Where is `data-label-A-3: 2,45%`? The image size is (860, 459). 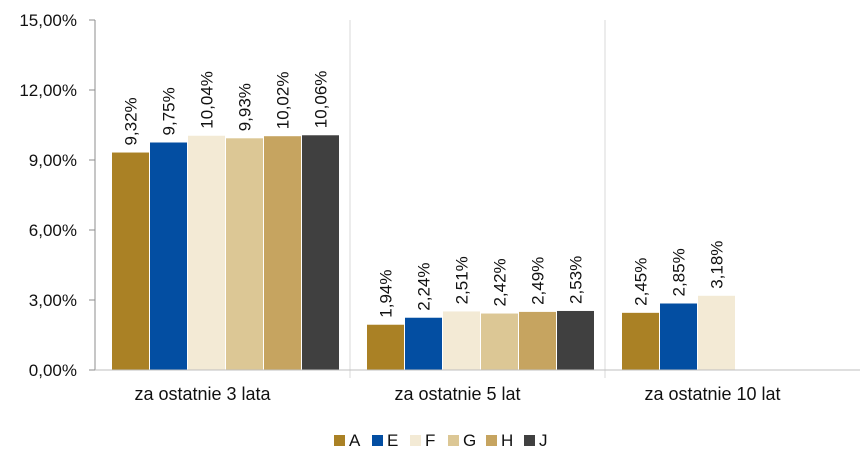
data-label-A-3: 2,45% is located at coordinates (641, 282).